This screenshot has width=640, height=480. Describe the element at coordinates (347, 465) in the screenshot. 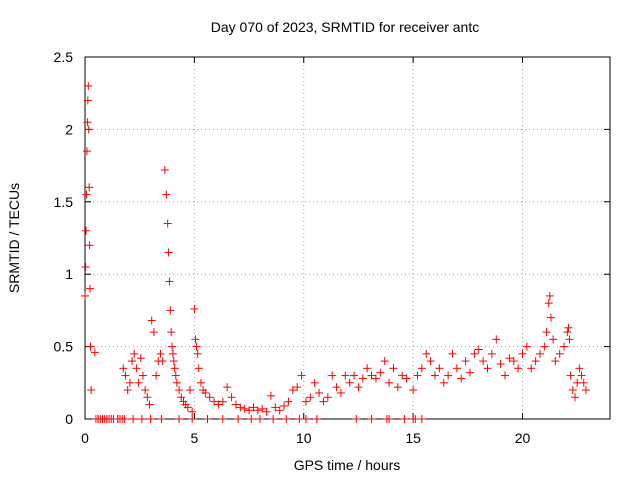

I see `x-axis-label: GPS time / hours` at that location.